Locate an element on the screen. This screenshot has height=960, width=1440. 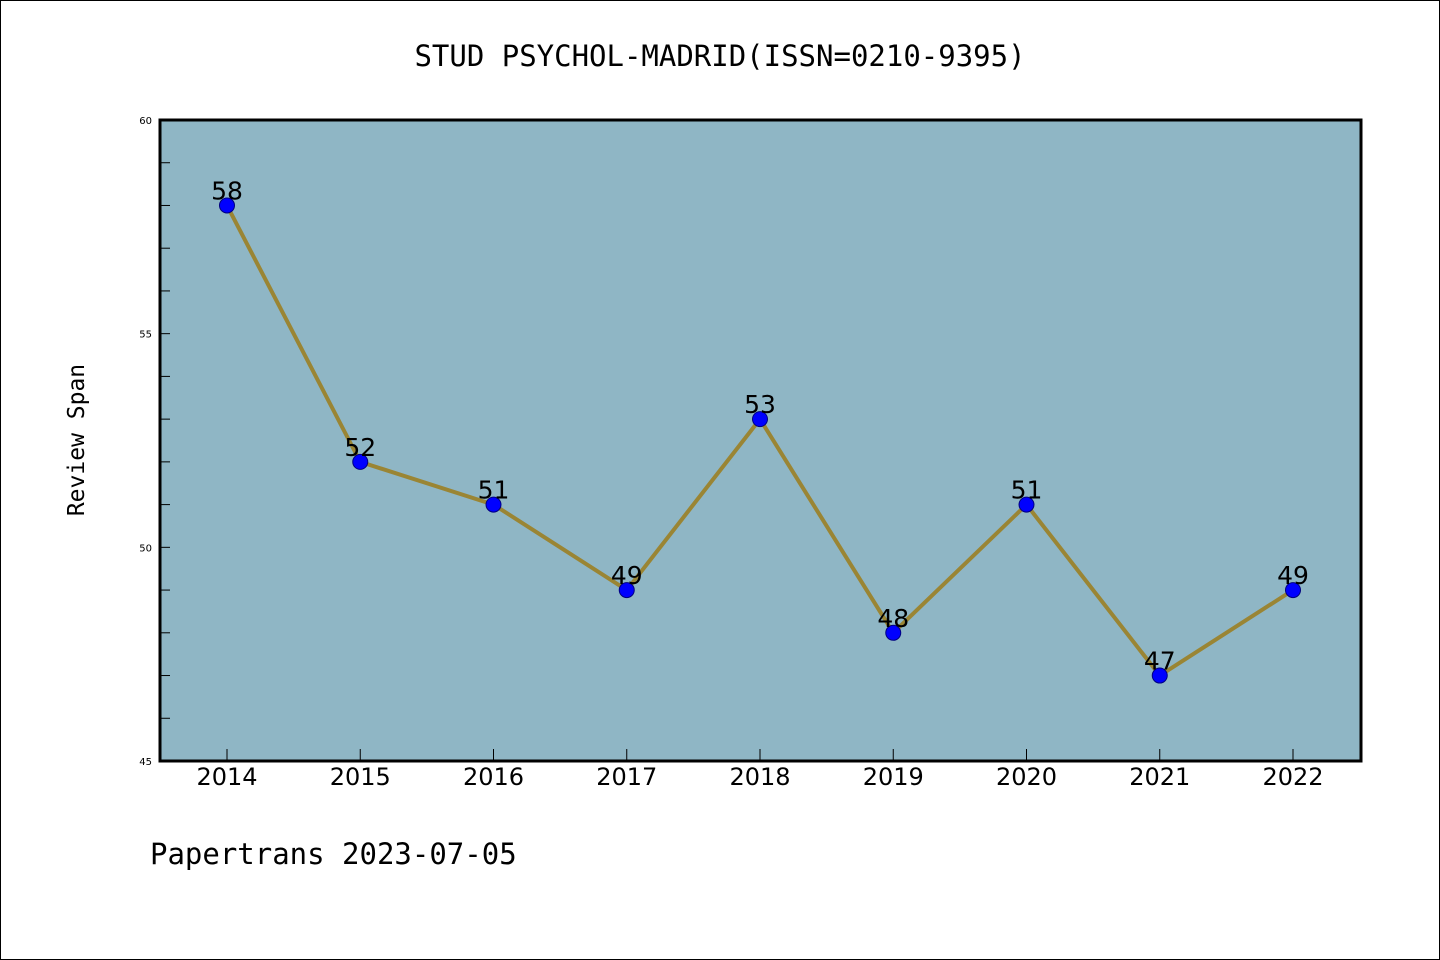
y-axis-ticks: 45 50 55 60 is located at coordinates (145, 442).